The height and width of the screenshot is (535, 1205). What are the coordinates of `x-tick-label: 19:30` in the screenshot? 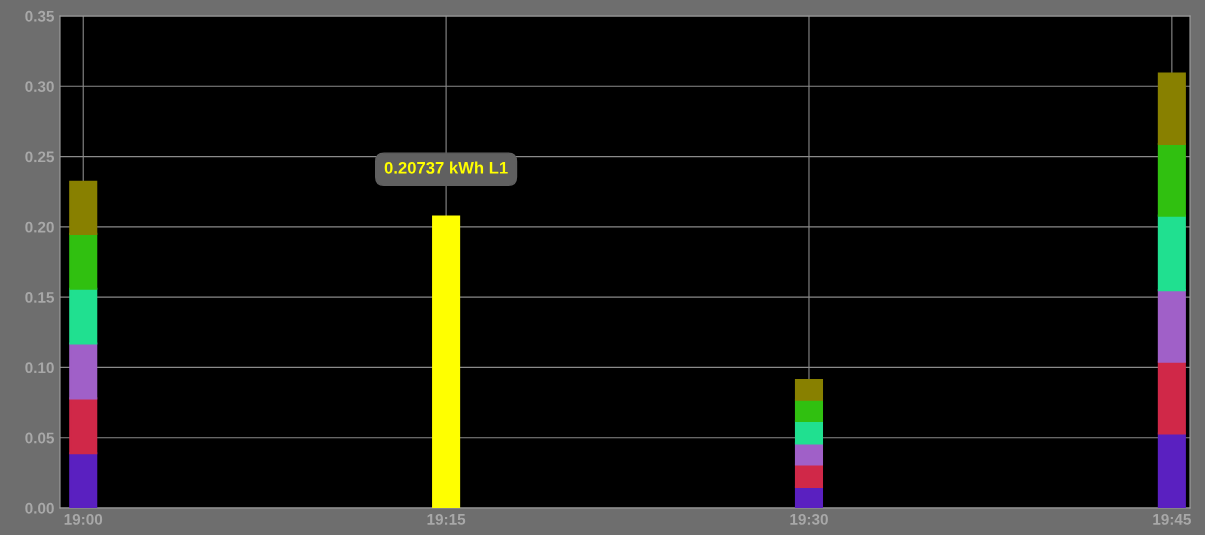 It's located at (809, 519).